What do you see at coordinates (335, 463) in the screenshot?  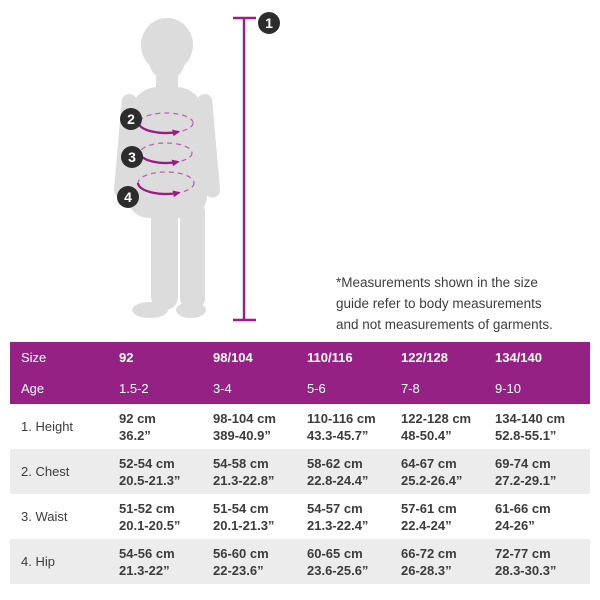 I see `cell-cm: 58-62 cm` at bounding box center [335, 463].